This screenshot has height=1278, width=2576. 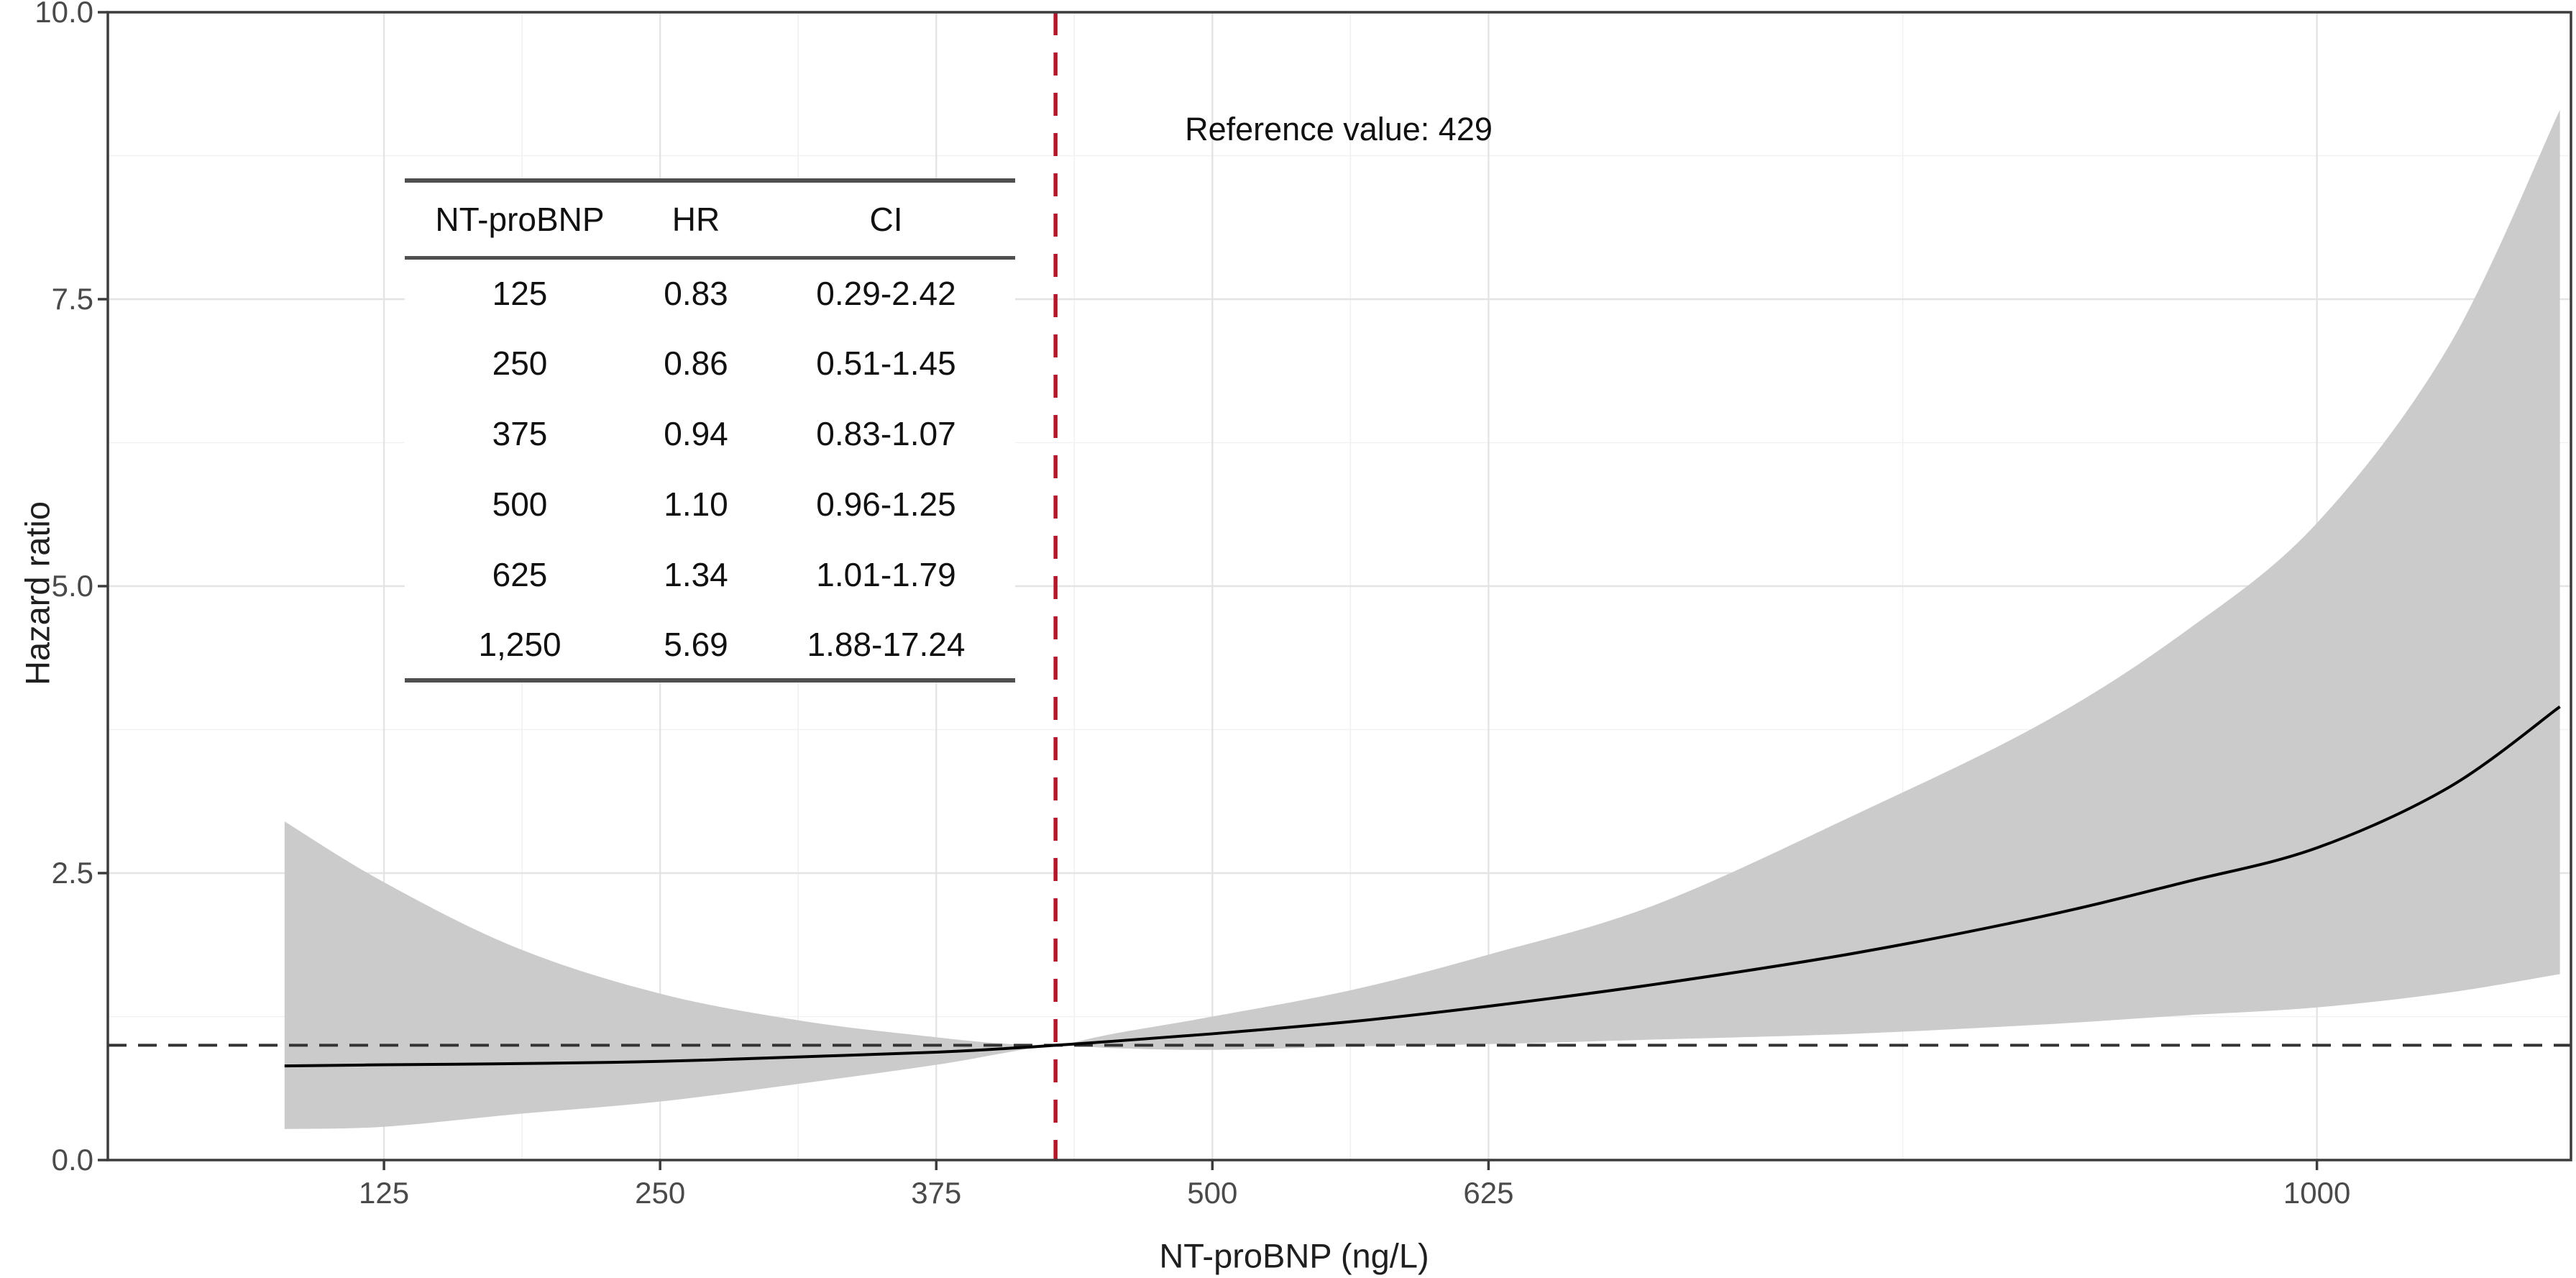 What do you see at coordinates (2317, 1193) in the screenshot?
I see `x-tick-label: 1000` at bounding box center [2317, 1193].